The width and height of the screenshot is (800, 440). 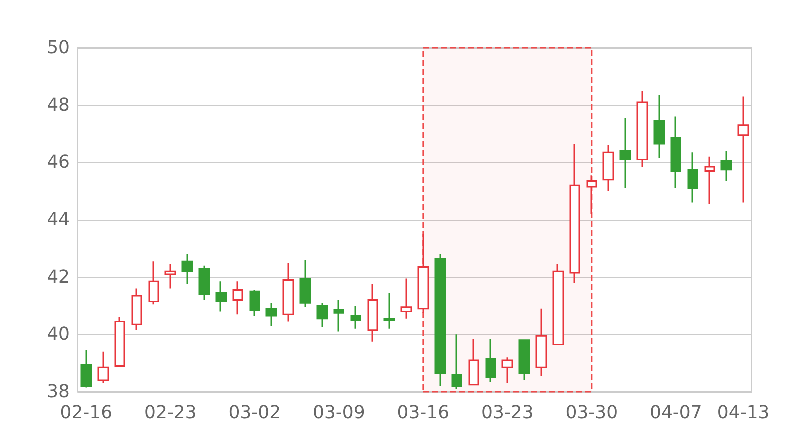 What do you see at coordinates (86, 413) in the screenshot?
I see `x-tick-label: 02-16` at bounding box center [86, 413].